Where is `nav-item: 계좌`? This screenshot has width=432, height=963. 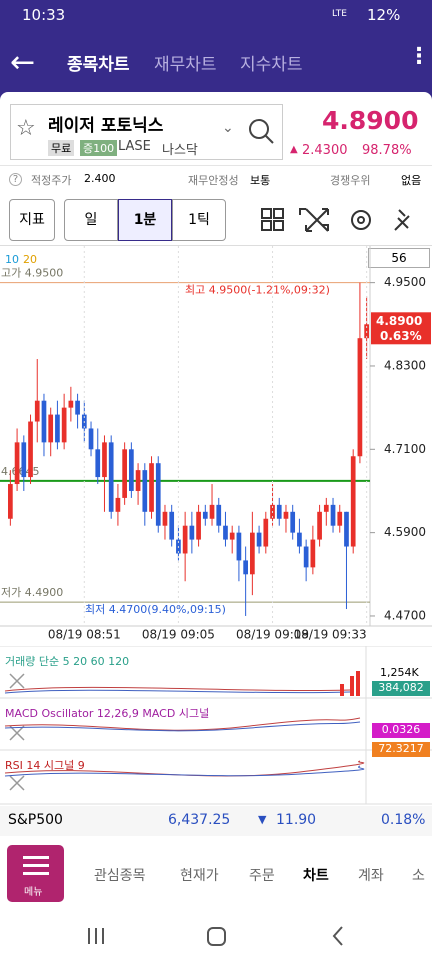 nav-item: 계좌 is located at coordinates (371, 876).